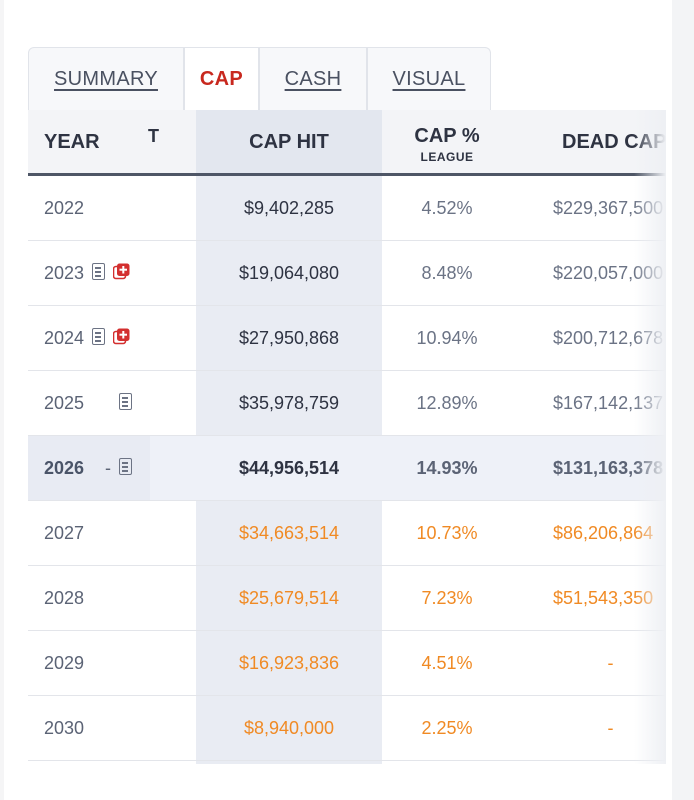 This screenshot has width=694, height=800. What do you see at coordinates (608, 402) in the screenshot?
I see `dead-cap-cell: $167,142,137` at bounding box center [608, 402].